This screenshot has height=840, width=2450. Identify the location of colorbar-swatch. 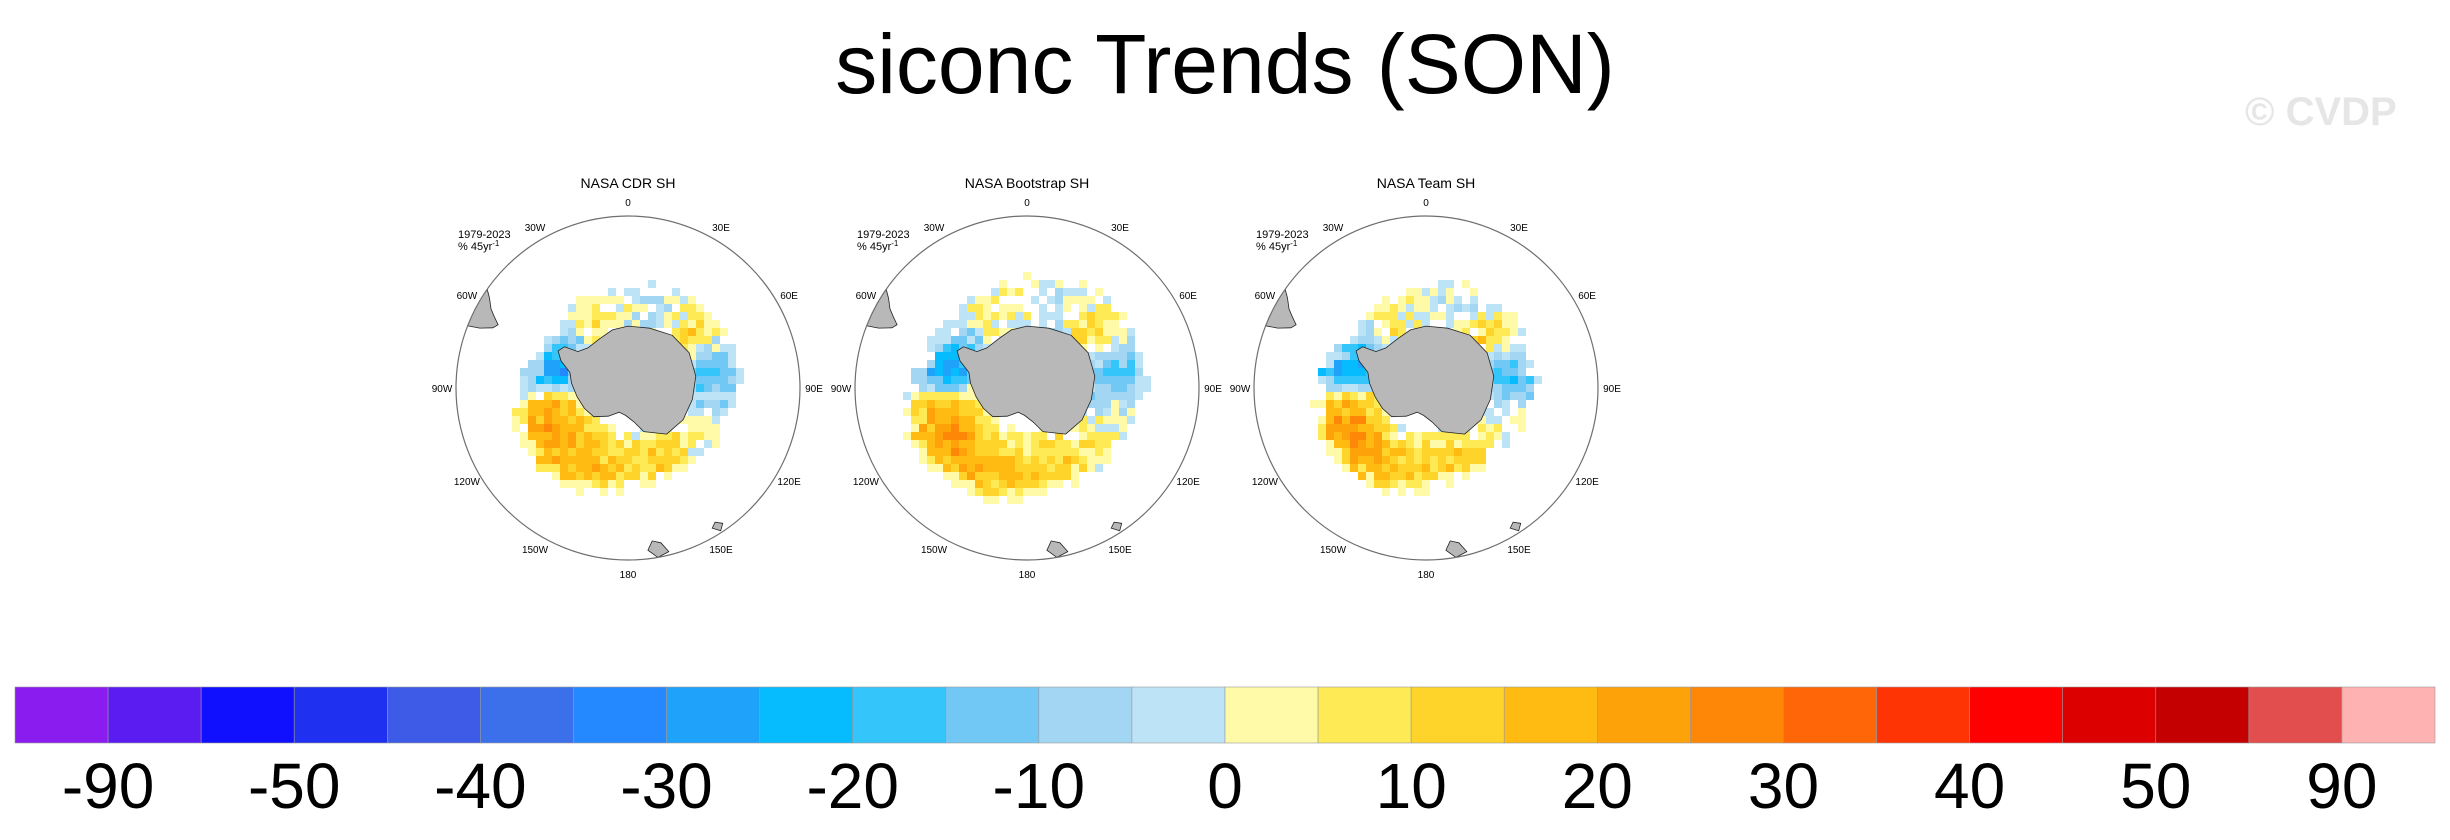
(154, 715).